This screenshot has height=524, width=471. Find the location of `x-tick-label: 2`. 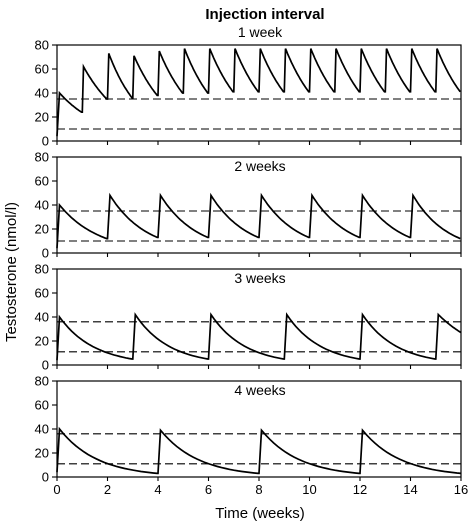

x-tick-label: 2 is located at coordinates (107, 489).